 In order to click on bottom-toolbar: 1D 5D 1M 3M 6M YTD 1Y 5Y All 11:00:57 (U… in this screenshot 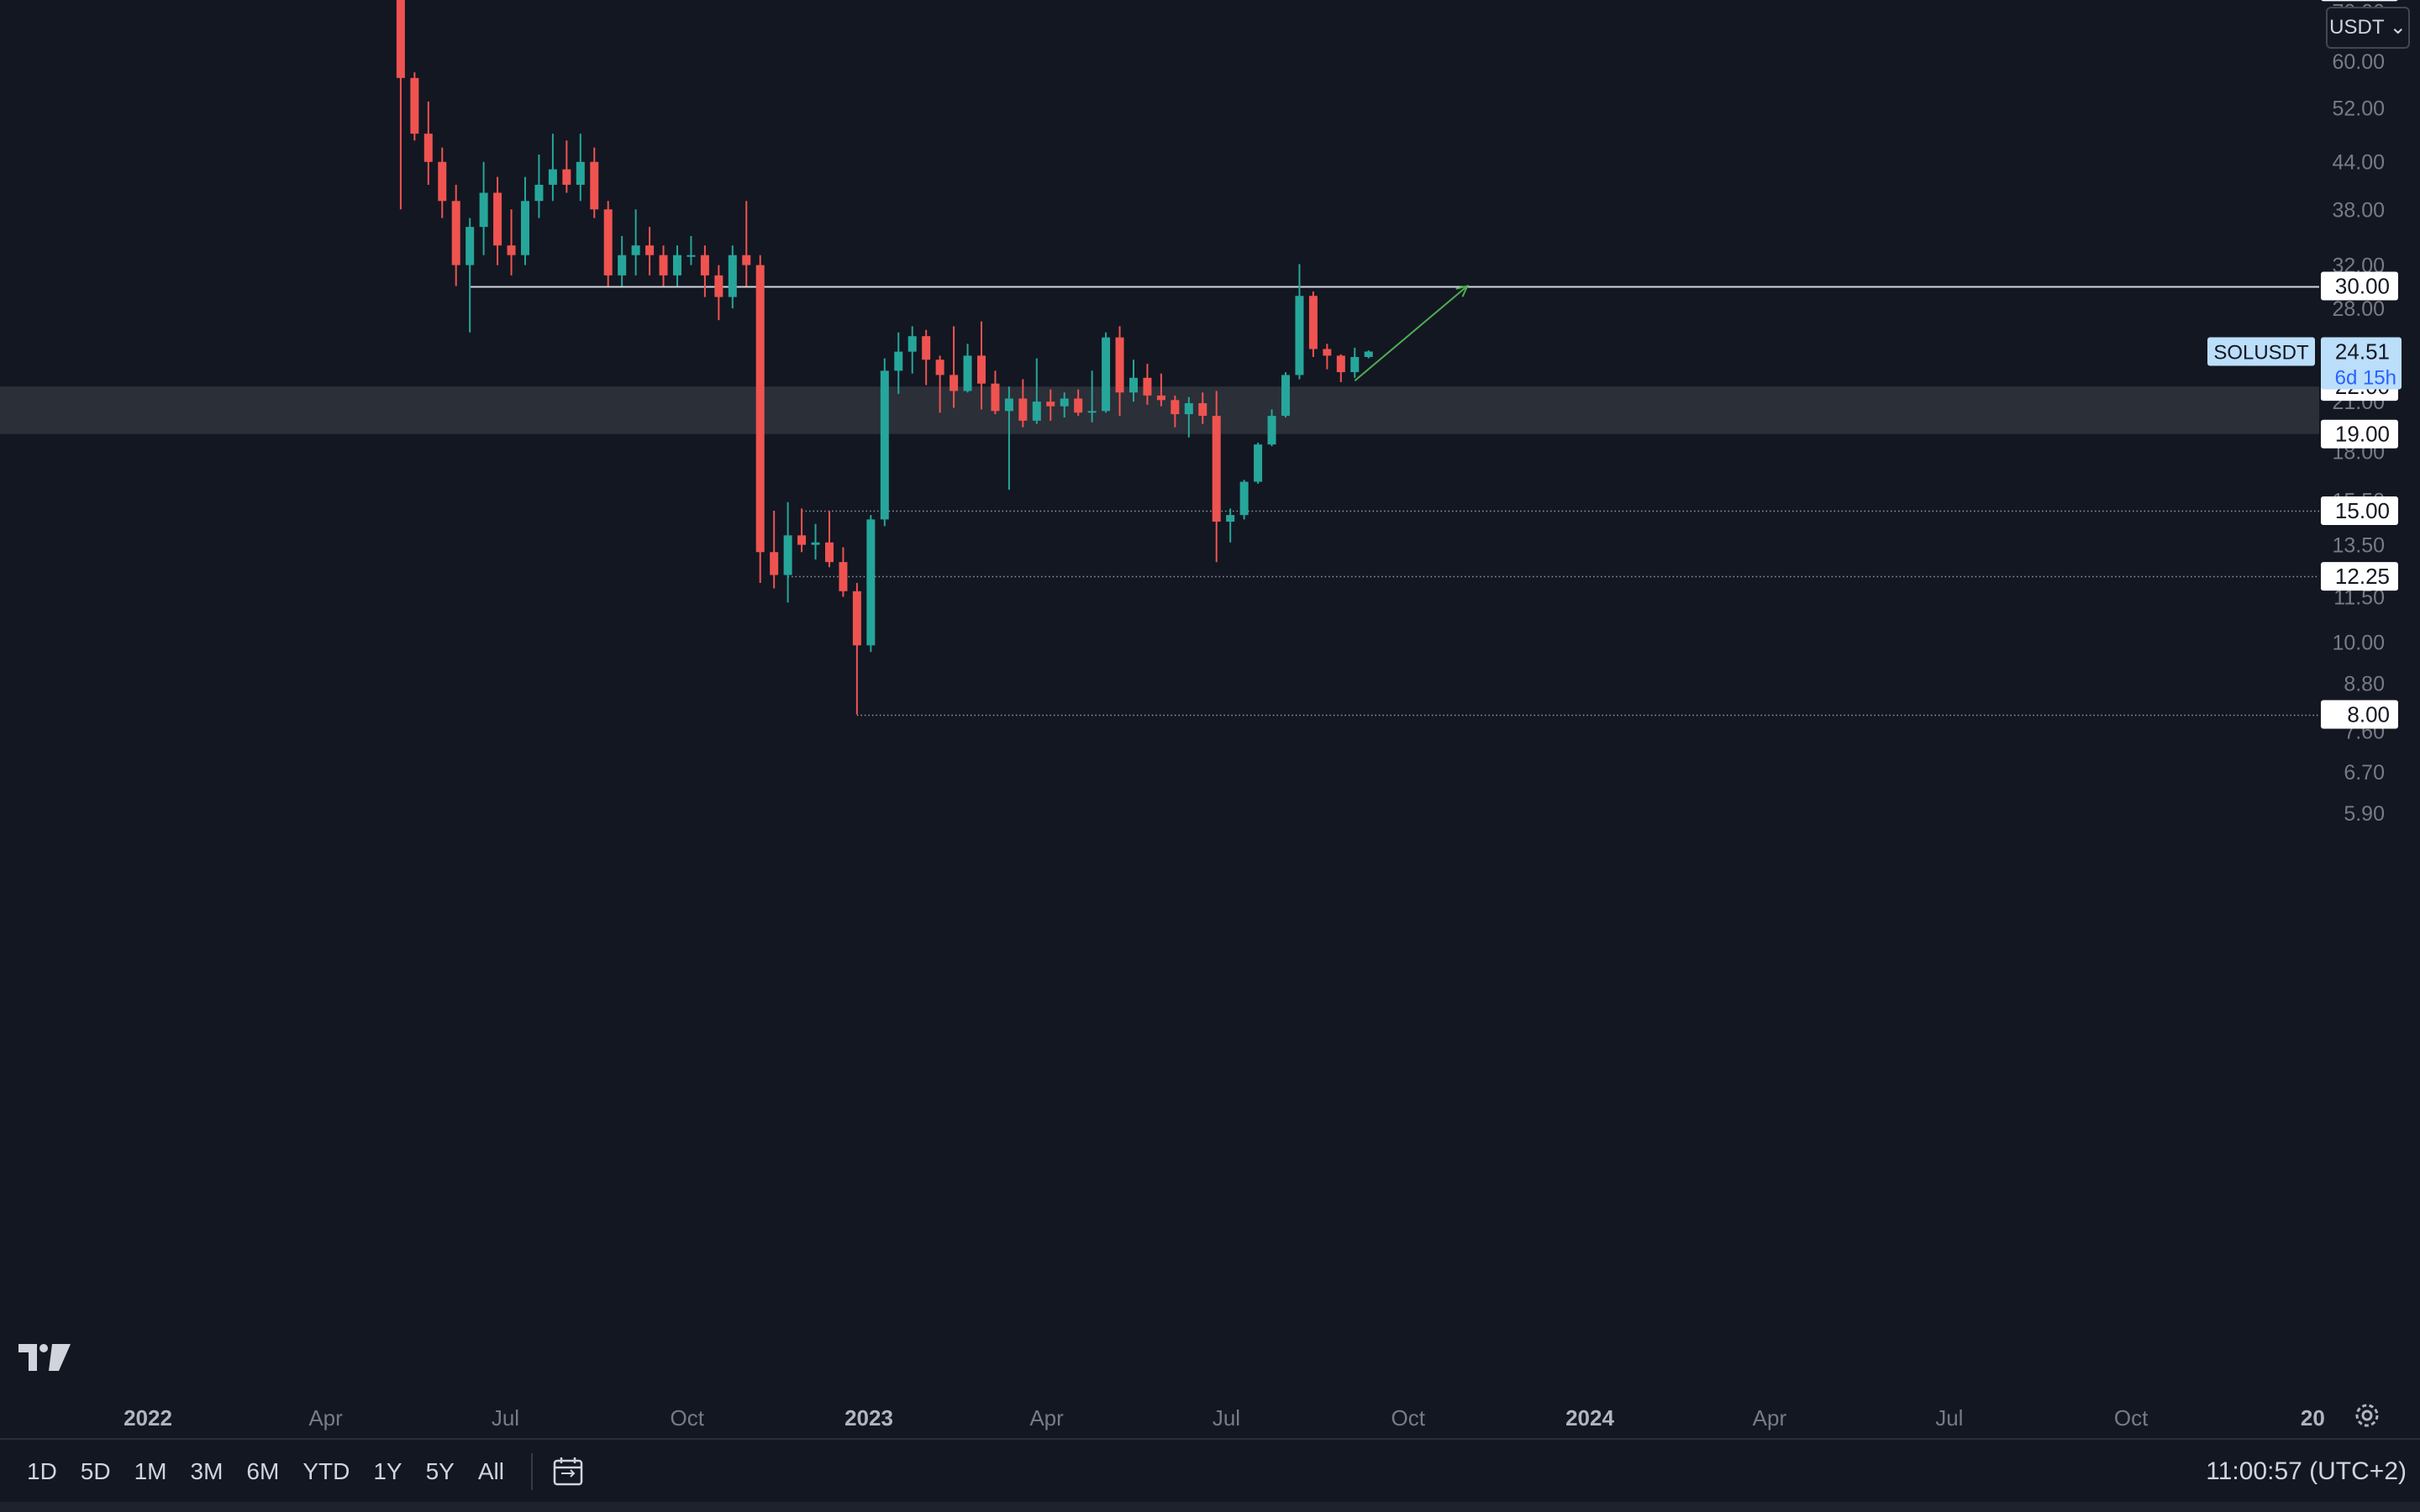, I will do `click(1210, 1470)`.